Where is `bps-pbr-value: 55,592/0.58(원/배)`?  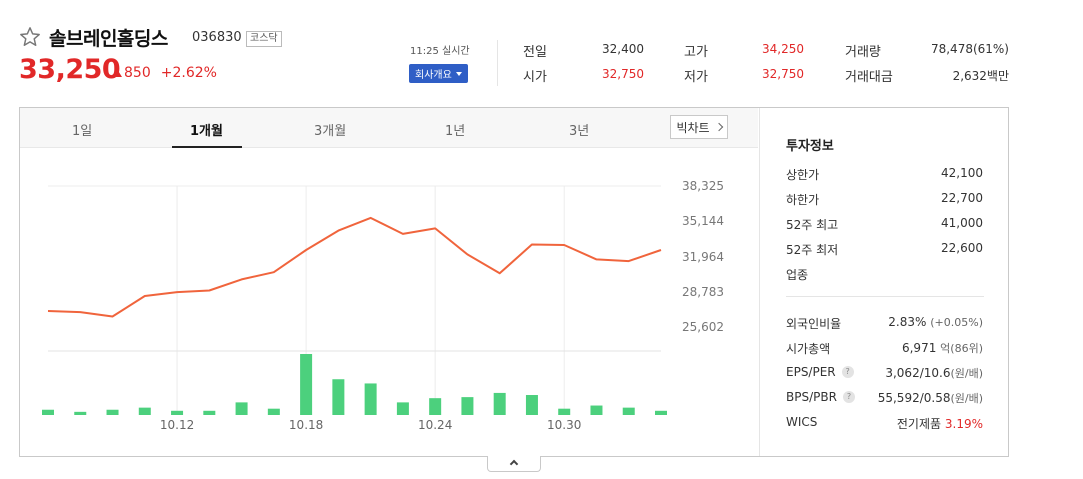
bps-pbr-value: 55,592/0.58(원/배) is located at coordinates (930, 398).